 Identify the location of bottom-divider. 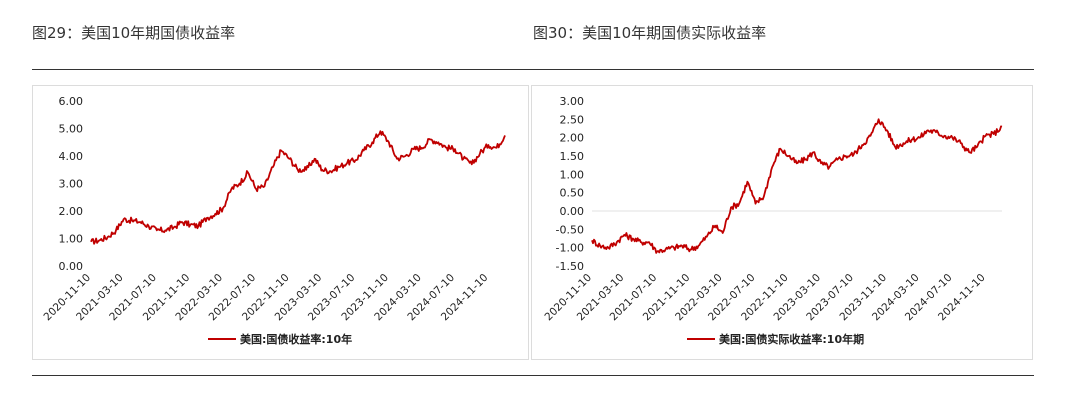
(533, 375).